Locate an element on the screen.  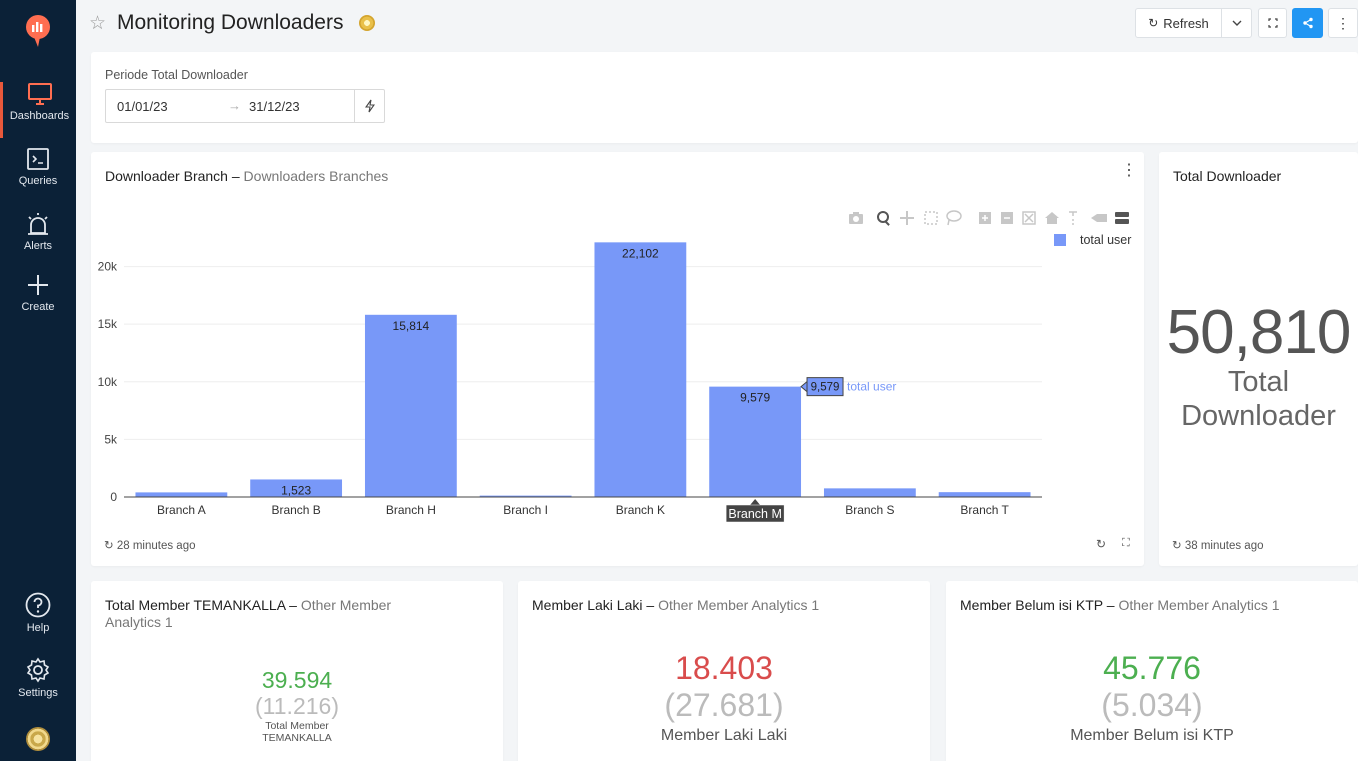
widget-expand-icon: ⛶ is located at coordinates (1126, 543).